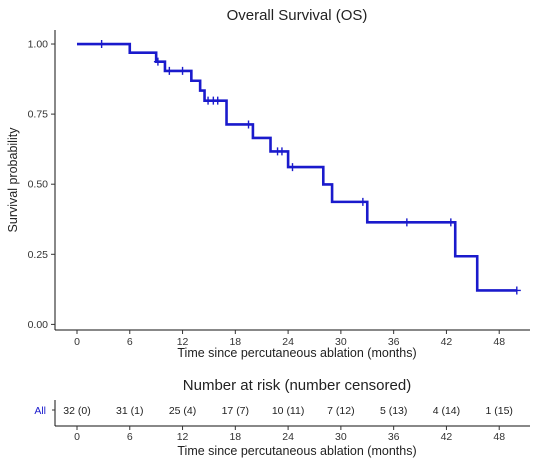 The image size is (550, 467). Describe the element at coordinates (288, 342) in the screenshot. I see `x-tick-label: 24` at that location.